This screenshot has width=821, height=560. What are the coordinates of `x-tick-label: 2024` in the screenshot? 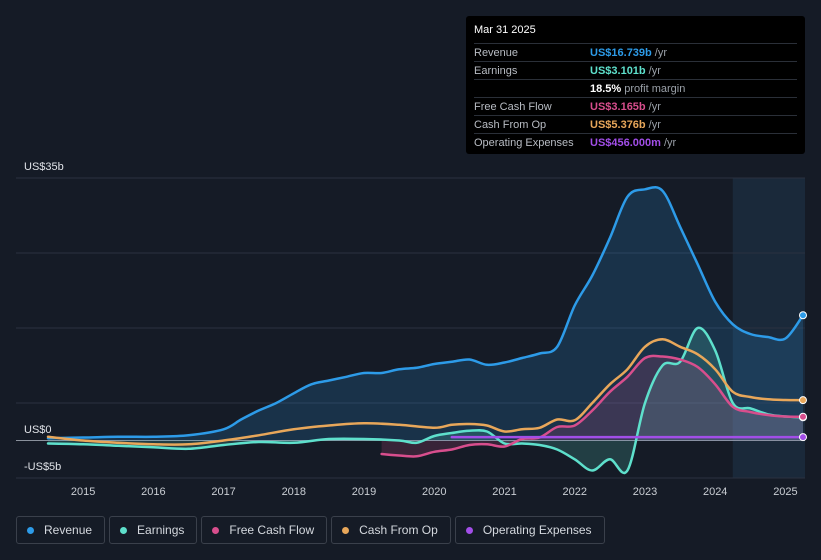 It's located at (715, 492).